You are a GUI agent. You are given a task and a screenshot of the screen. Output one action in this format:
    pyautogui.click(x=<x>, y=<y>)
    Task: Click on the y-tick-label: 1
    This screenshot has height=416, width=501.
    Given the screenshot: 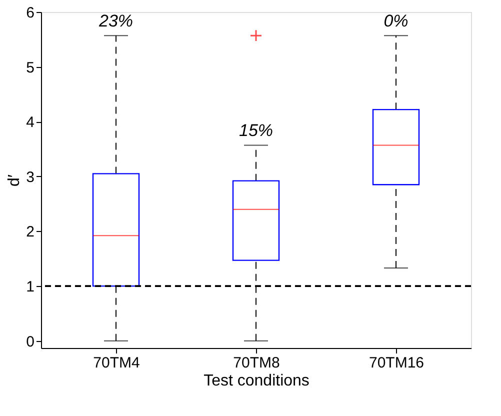 What is the action you would take?
    pyautogui.click(x=30, y=287)
    